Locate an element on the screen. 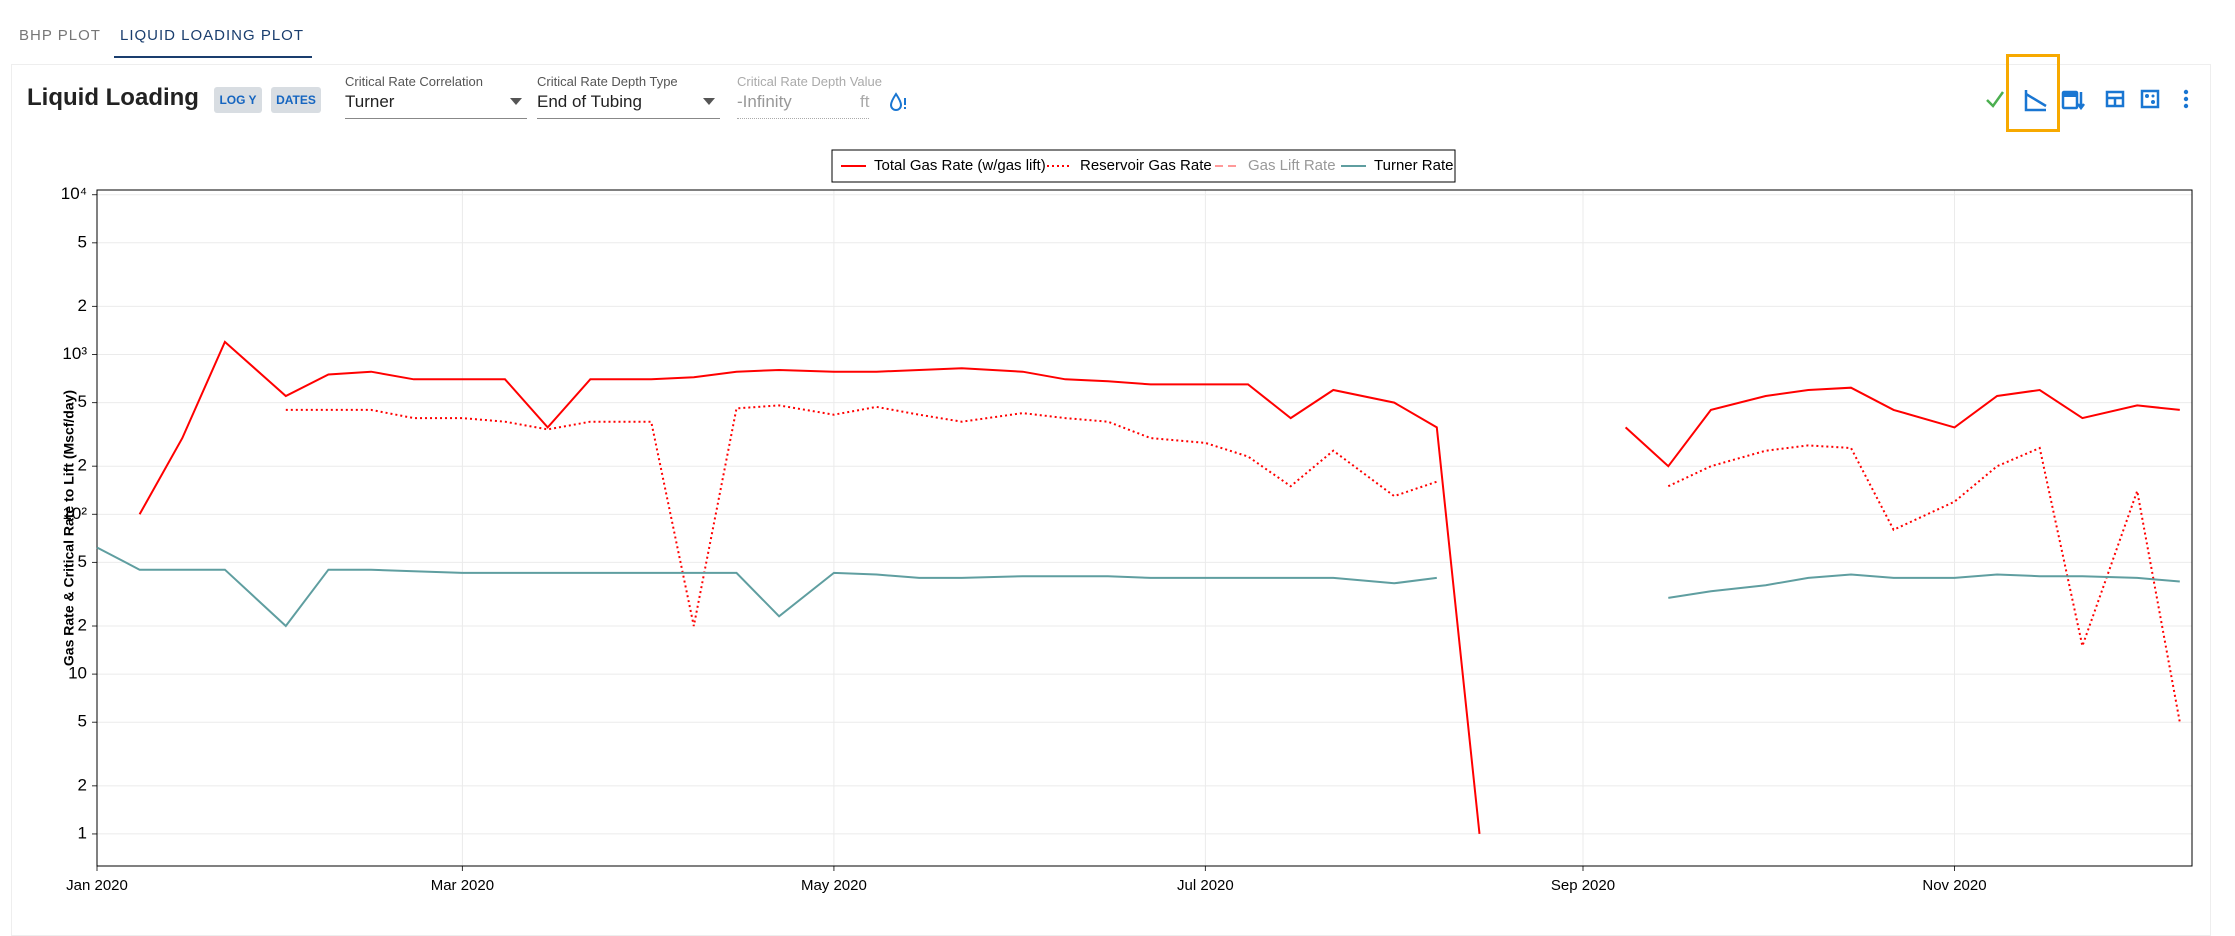 The width and height of the screenshot is (2235, 936). y-tick-label: 10³ is located at coordinates (74, 353).